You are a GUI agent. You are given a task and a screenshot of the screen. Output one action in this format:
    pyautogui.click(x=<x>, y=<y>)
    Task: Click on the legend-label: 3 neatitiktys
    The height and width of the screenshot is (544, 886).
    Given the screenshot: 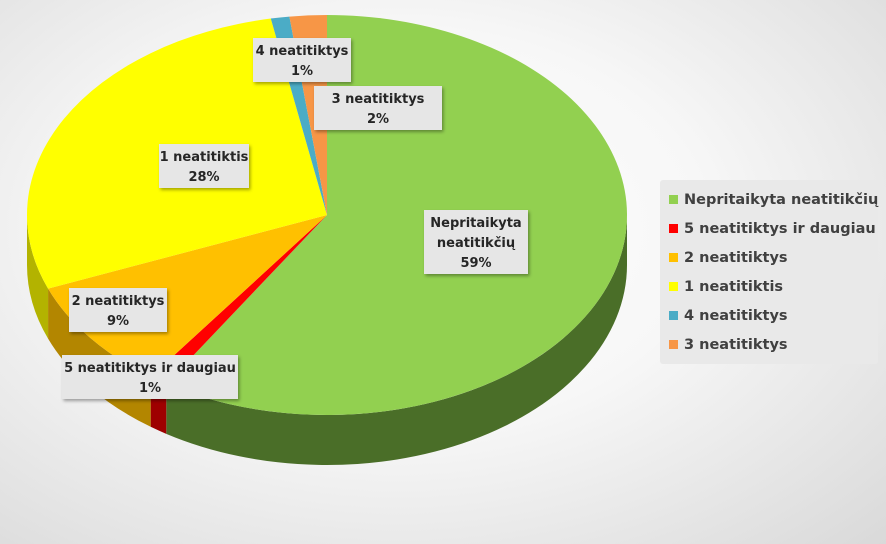 What is the action you would take?
    pyautogui.click(x=736, y=344)
    